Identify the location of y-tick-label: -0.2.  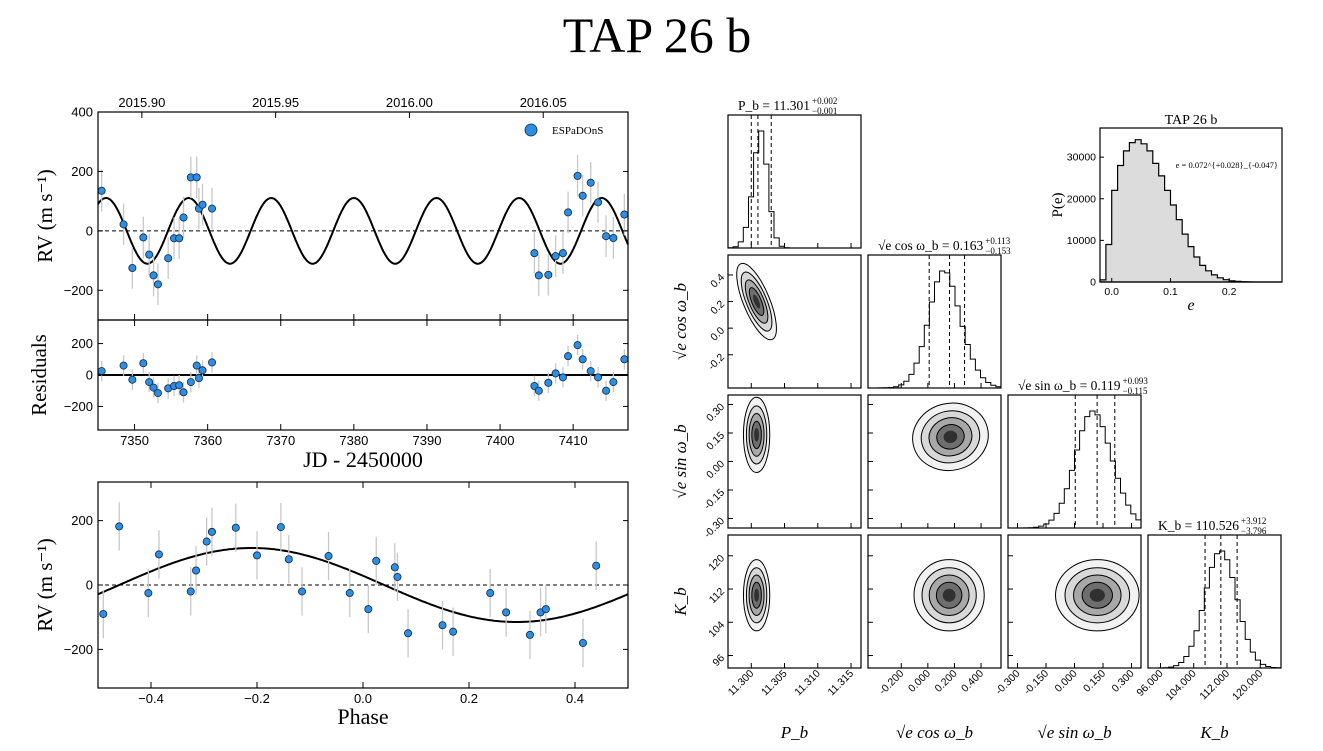
(716, 361).